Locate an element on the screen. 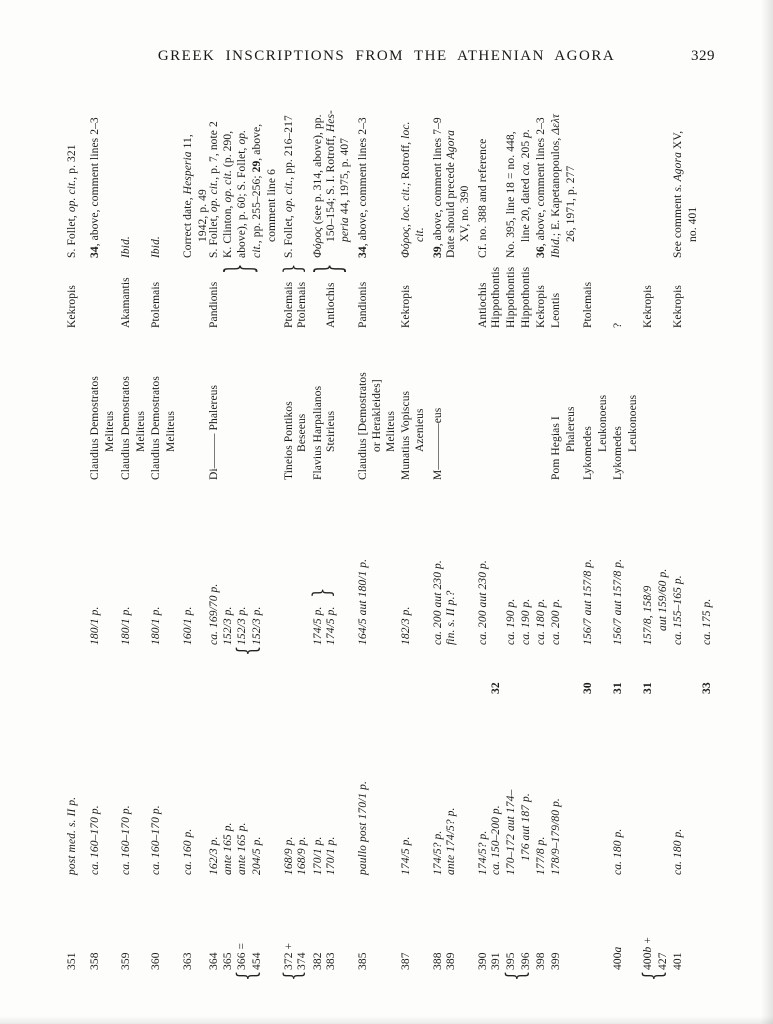  cell-revised-date: 157/8, 158/9 is located at coordinates (648, 615).